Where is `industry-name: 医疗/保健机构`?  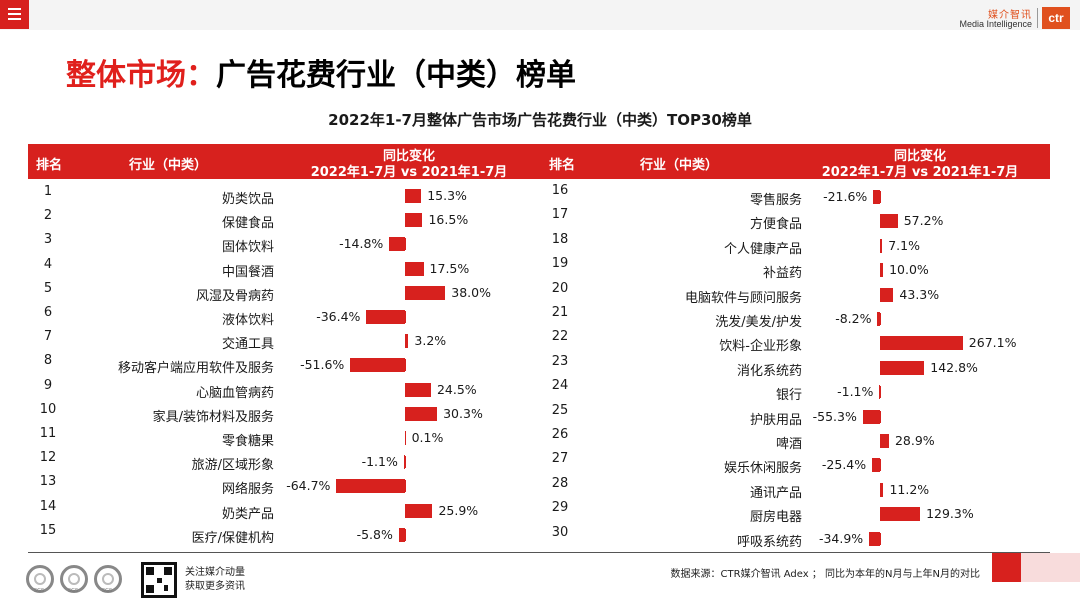 industry-name: 医疗/保健机构 is located at coordinates (232, 538).